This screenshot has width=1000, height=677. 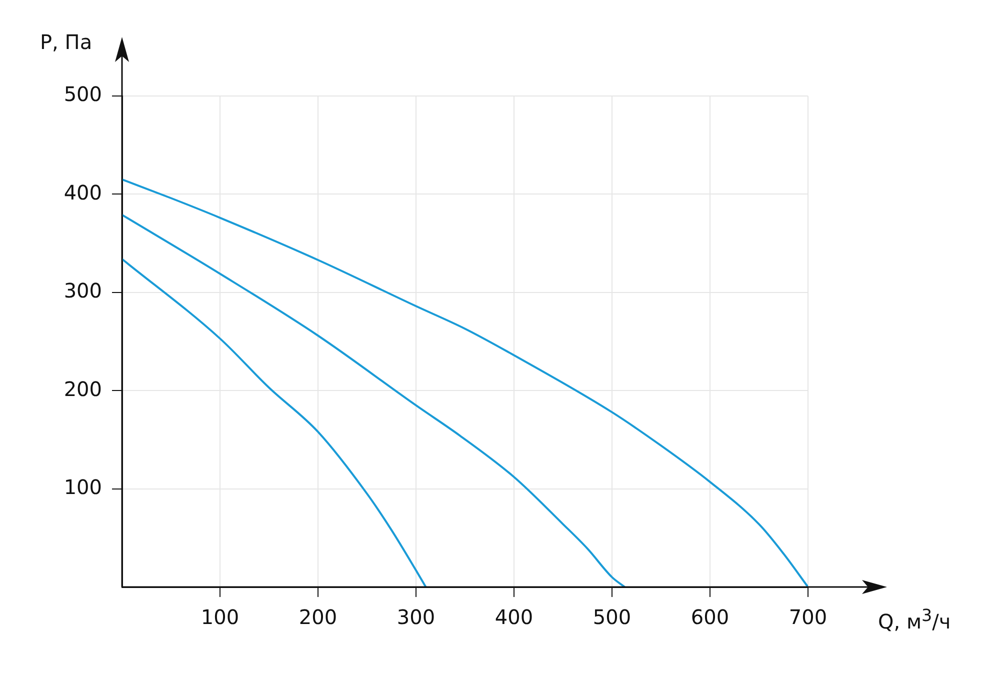 What do you see at coordinates (83, 388) in the screenshot?
I see `y-tick-label: 200` at bounding box center [83, 388].